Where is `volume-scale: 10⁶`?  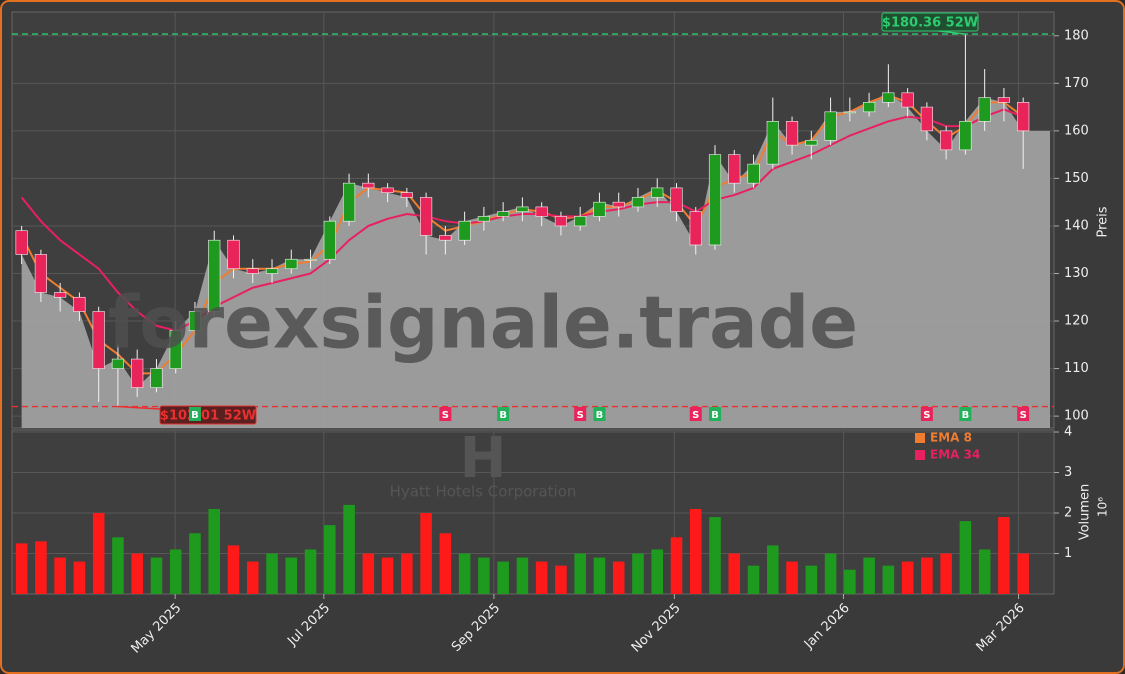 volume-scale: 10⁶ is located at coordinates (1103, 507).